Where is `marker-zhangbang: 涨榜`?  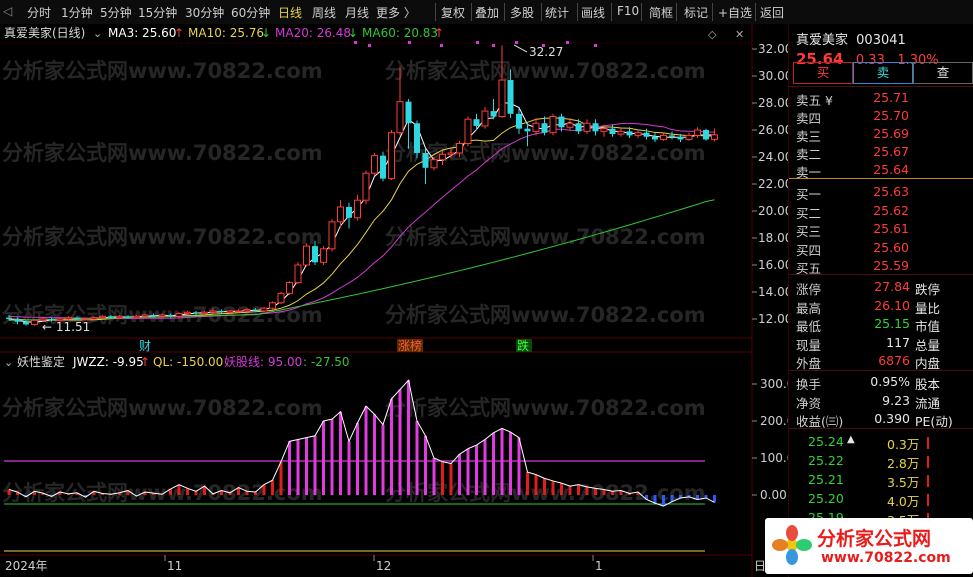 marker-zhangbang: 涨榜 is located at coordinates (410, 345).